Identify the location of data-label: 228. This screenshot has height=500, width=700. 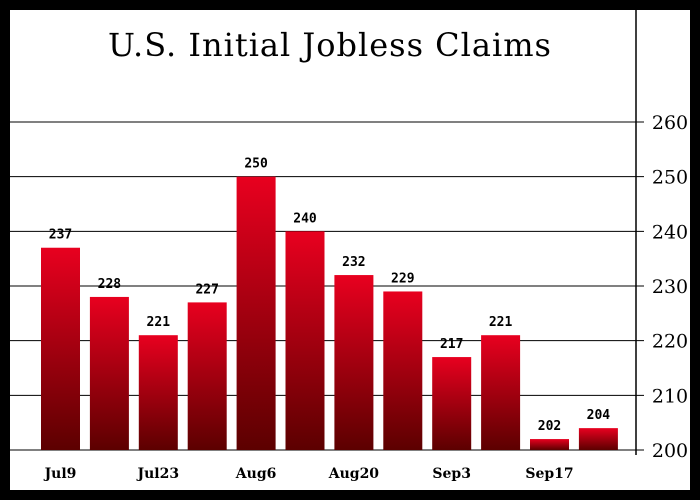
(110, 284).